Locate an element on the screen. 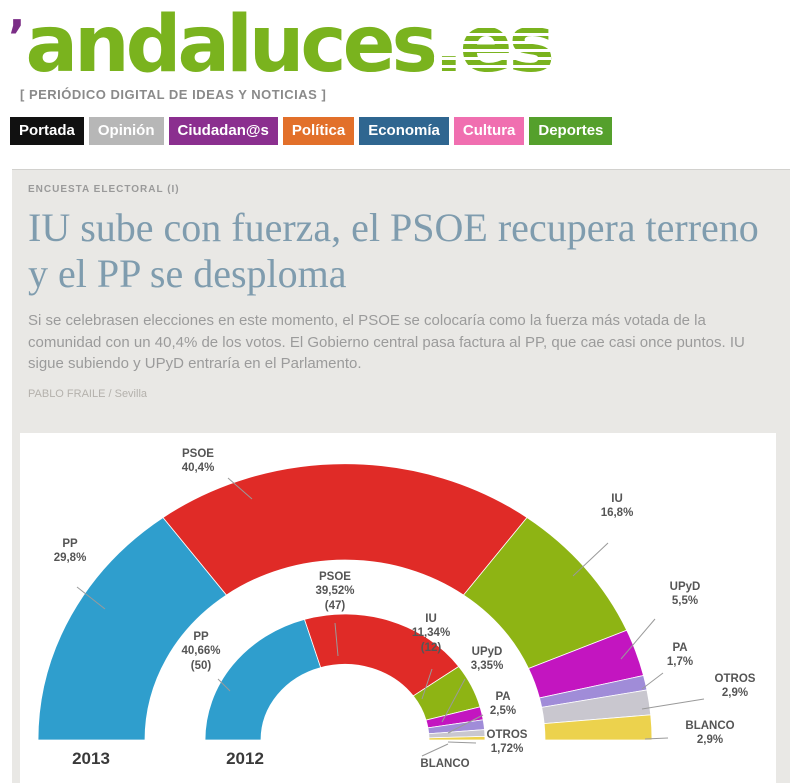  logo-text: andaluces is located at coordinates (231, 45).